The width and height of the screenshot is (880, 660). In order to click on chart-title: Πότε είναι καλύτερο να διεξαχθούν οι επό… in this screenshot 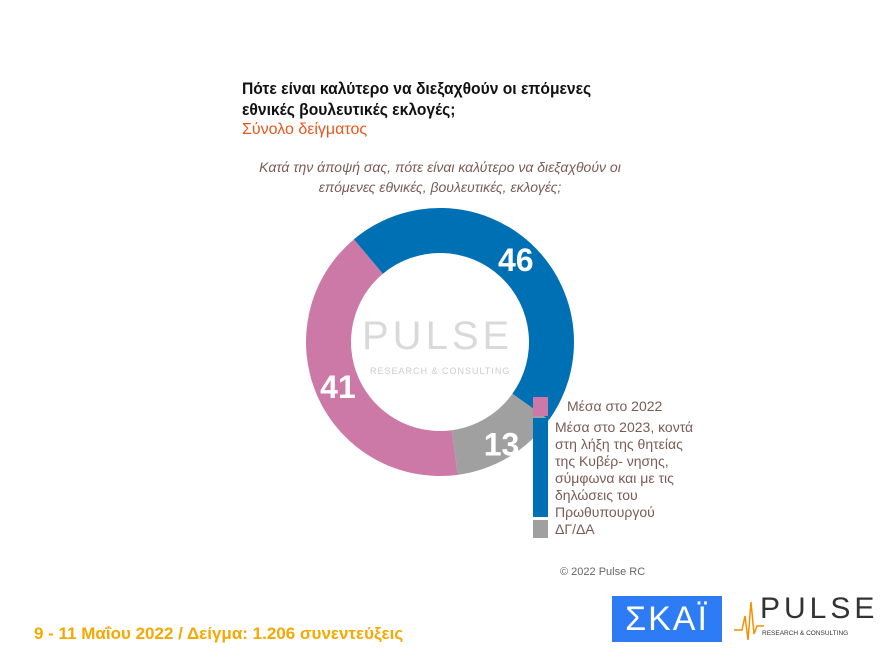, I will do `click(417, 99)`.